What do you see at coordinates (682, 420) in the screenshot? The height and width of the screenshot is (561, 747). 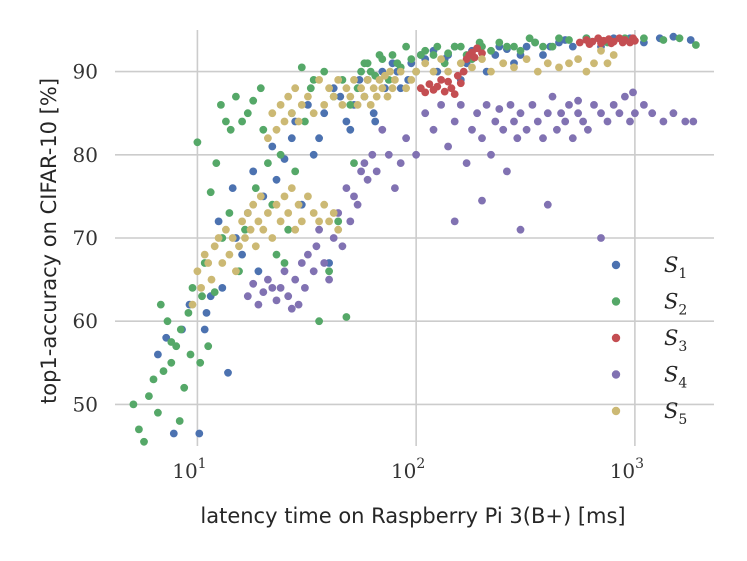 I see `legend-series-sub: 5` at bounding box center [682, 420].